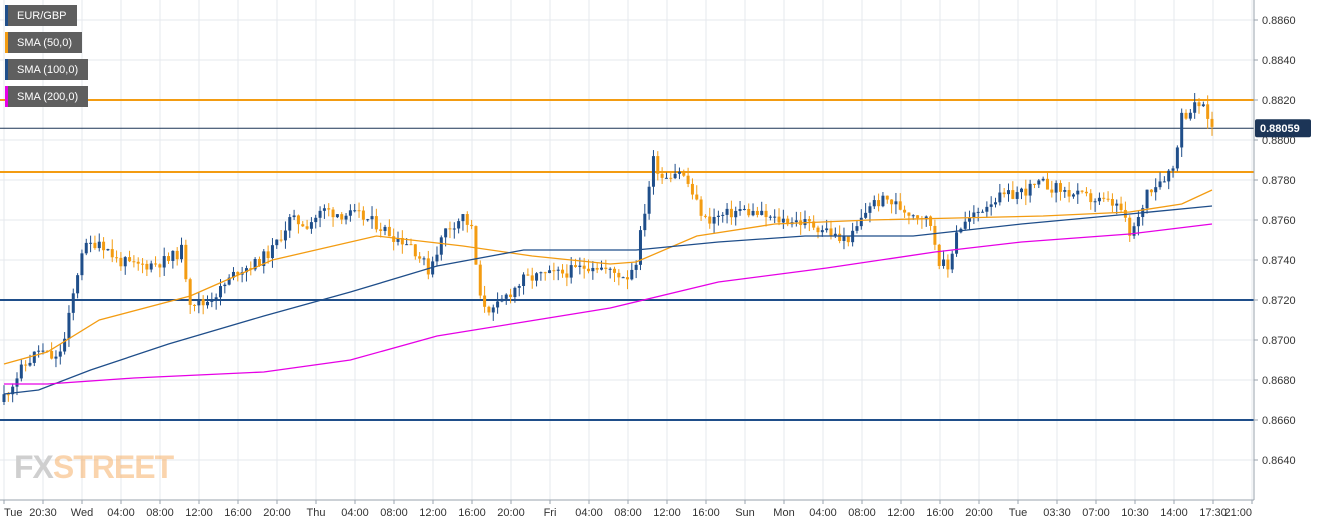 The height and width of the screenshot is (525, 1326). What do you see at coordinates (823, 513) in the screenshot?
I see `x-tick-label: 04:00` at bounding box center [823, 513].